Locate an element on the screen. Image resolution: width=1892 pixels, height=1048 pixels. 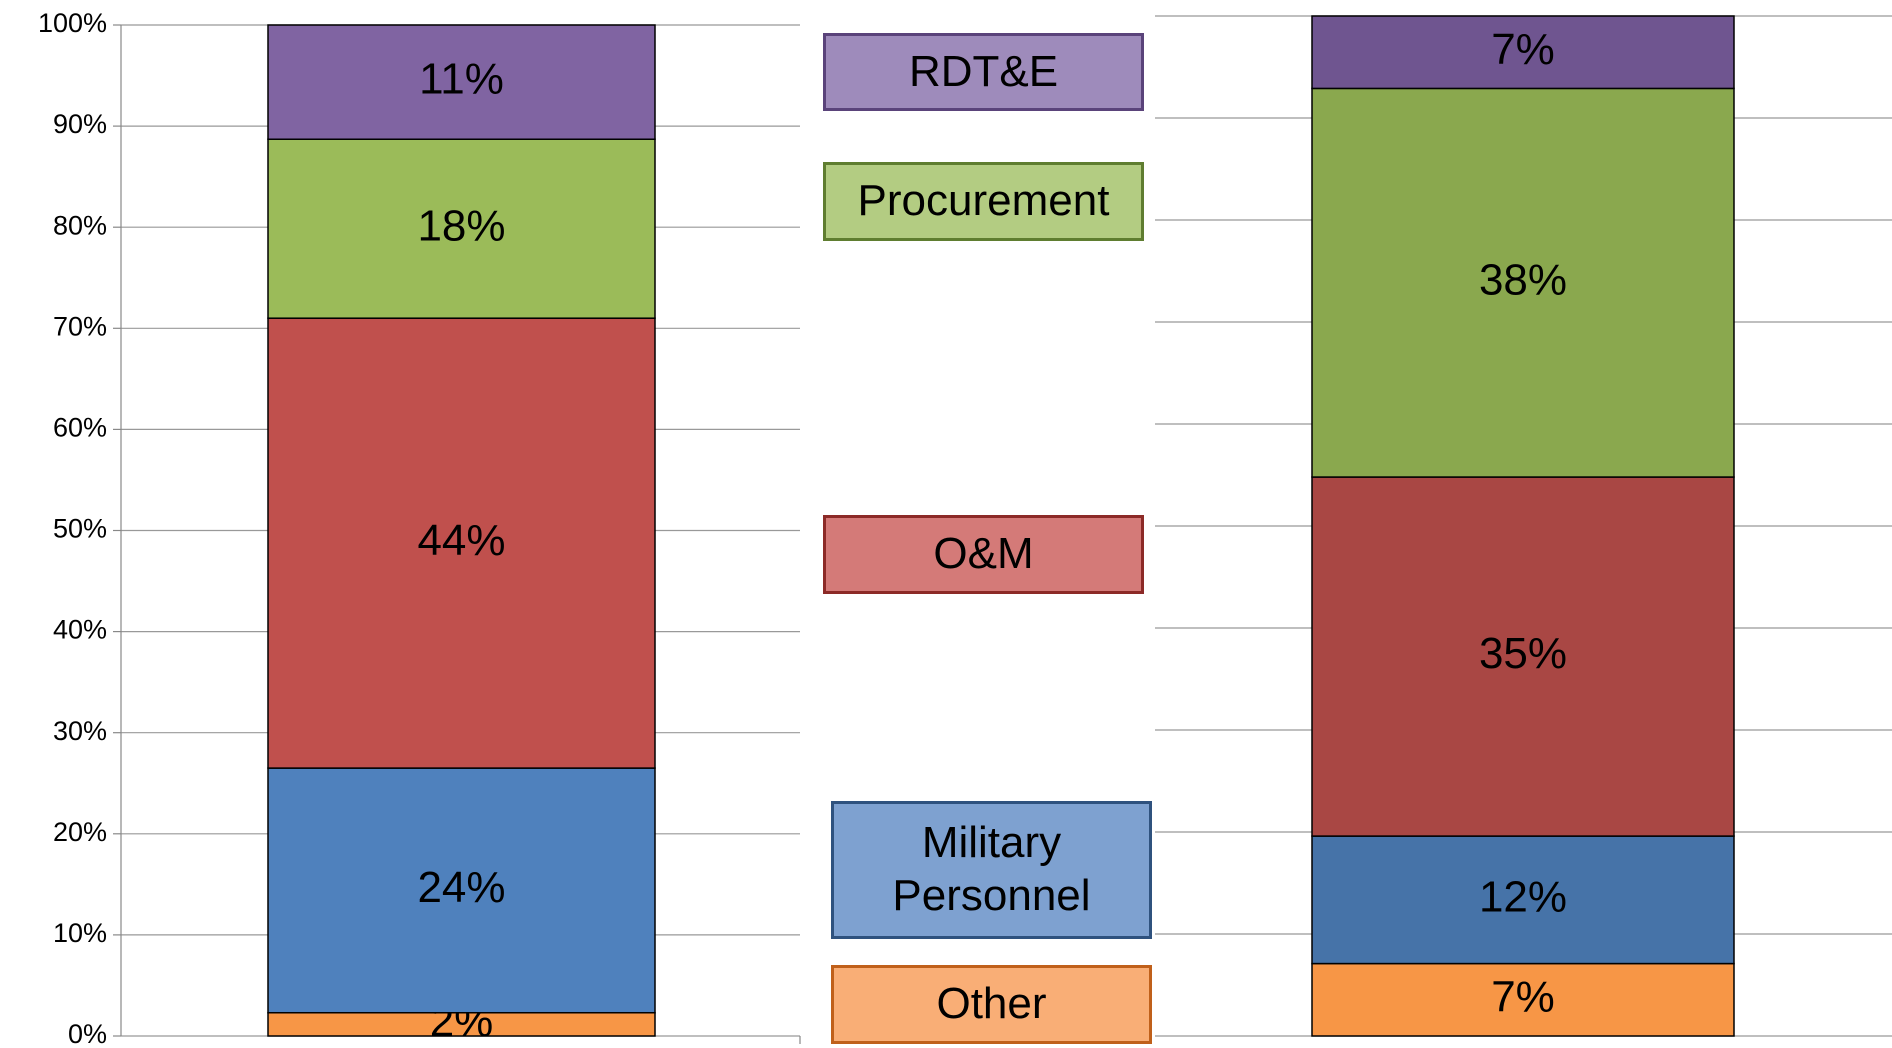
legend-entry: RDT&E is located at coordinates (983, 72).